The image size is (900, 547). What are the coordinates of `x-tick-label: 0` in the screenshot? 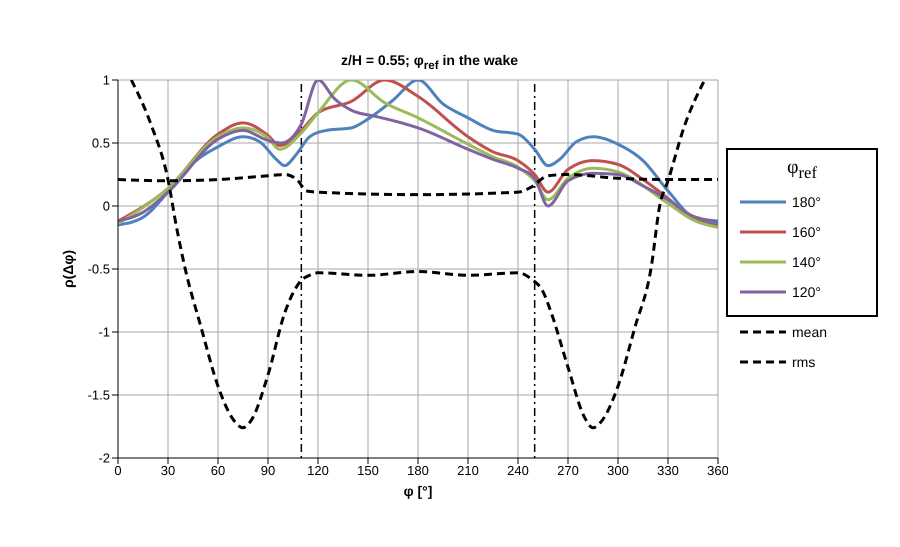 It's located at (118, 470).